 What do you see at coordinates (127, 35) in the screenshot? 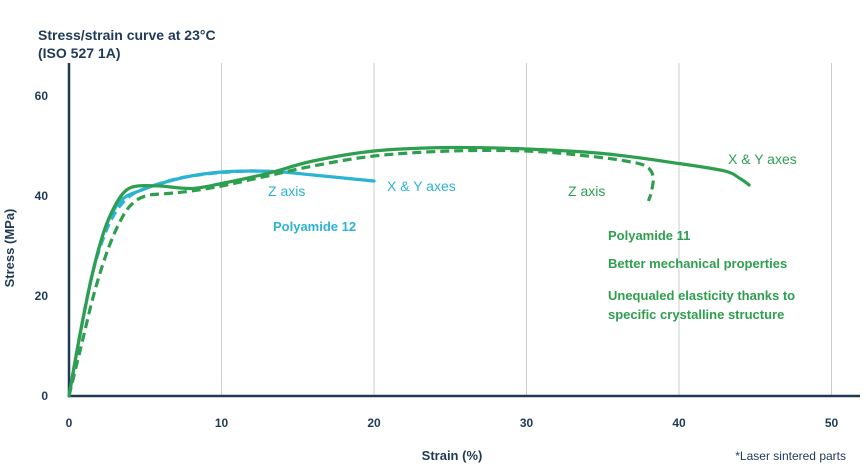
I see `chart-title-line1: Stress/strain curve at 23°C` at bounding box center [127, 35].